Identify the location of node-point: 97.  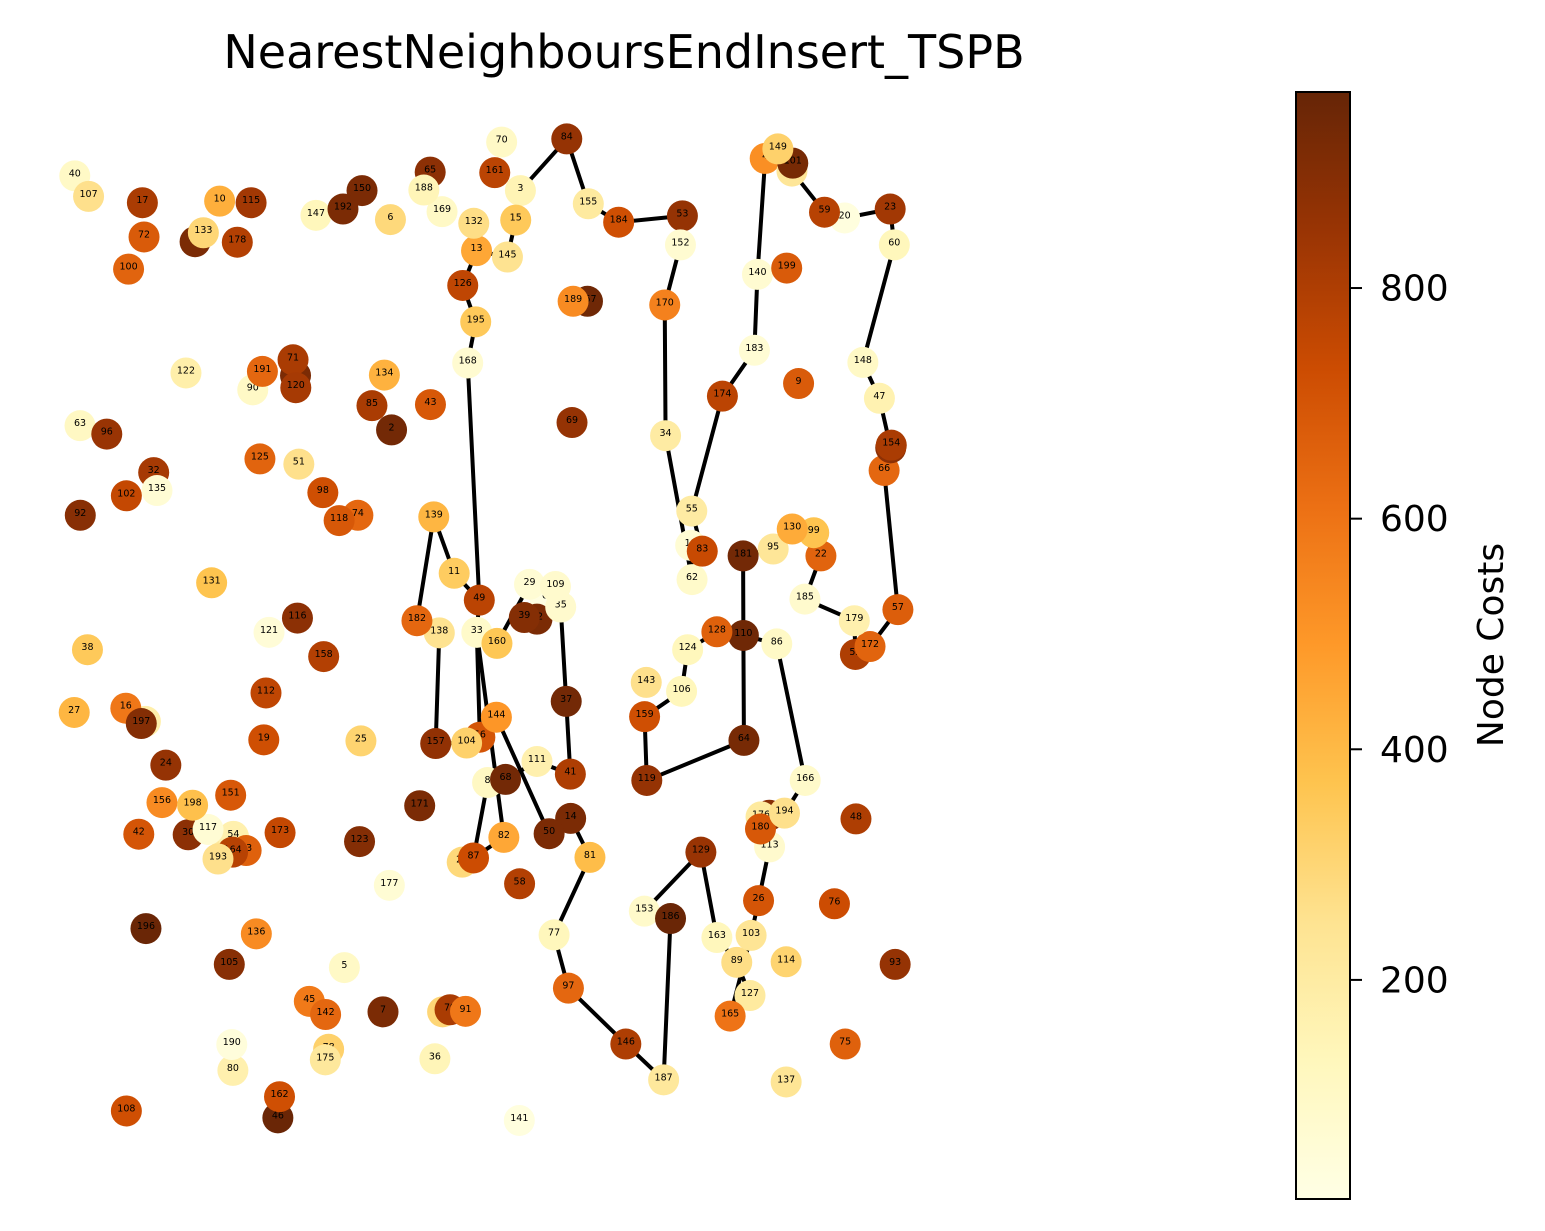
(568, 988).